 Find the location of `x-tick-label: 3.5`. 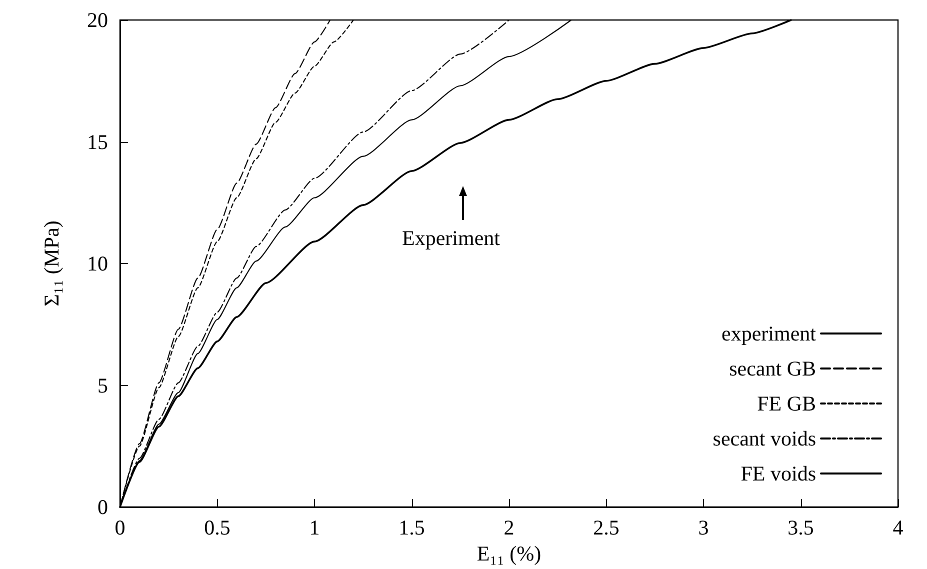

x-tick-label: 3.5 is located at coordinates (801, 528).